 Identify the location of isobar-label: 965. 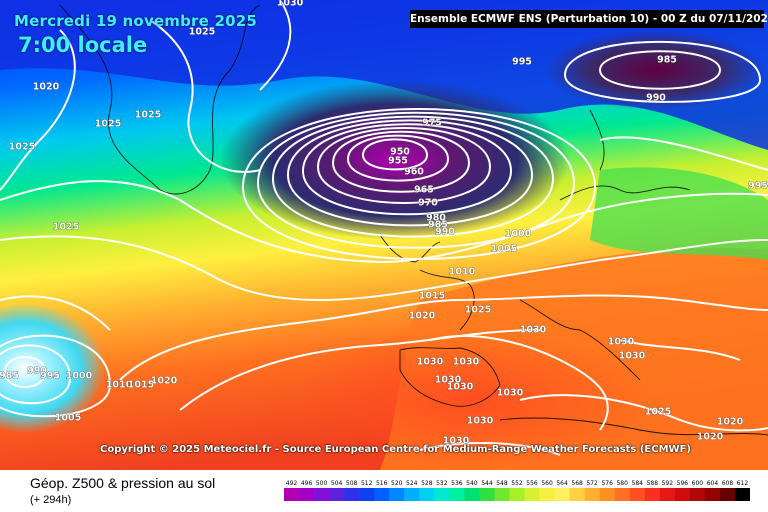
(424, 190).